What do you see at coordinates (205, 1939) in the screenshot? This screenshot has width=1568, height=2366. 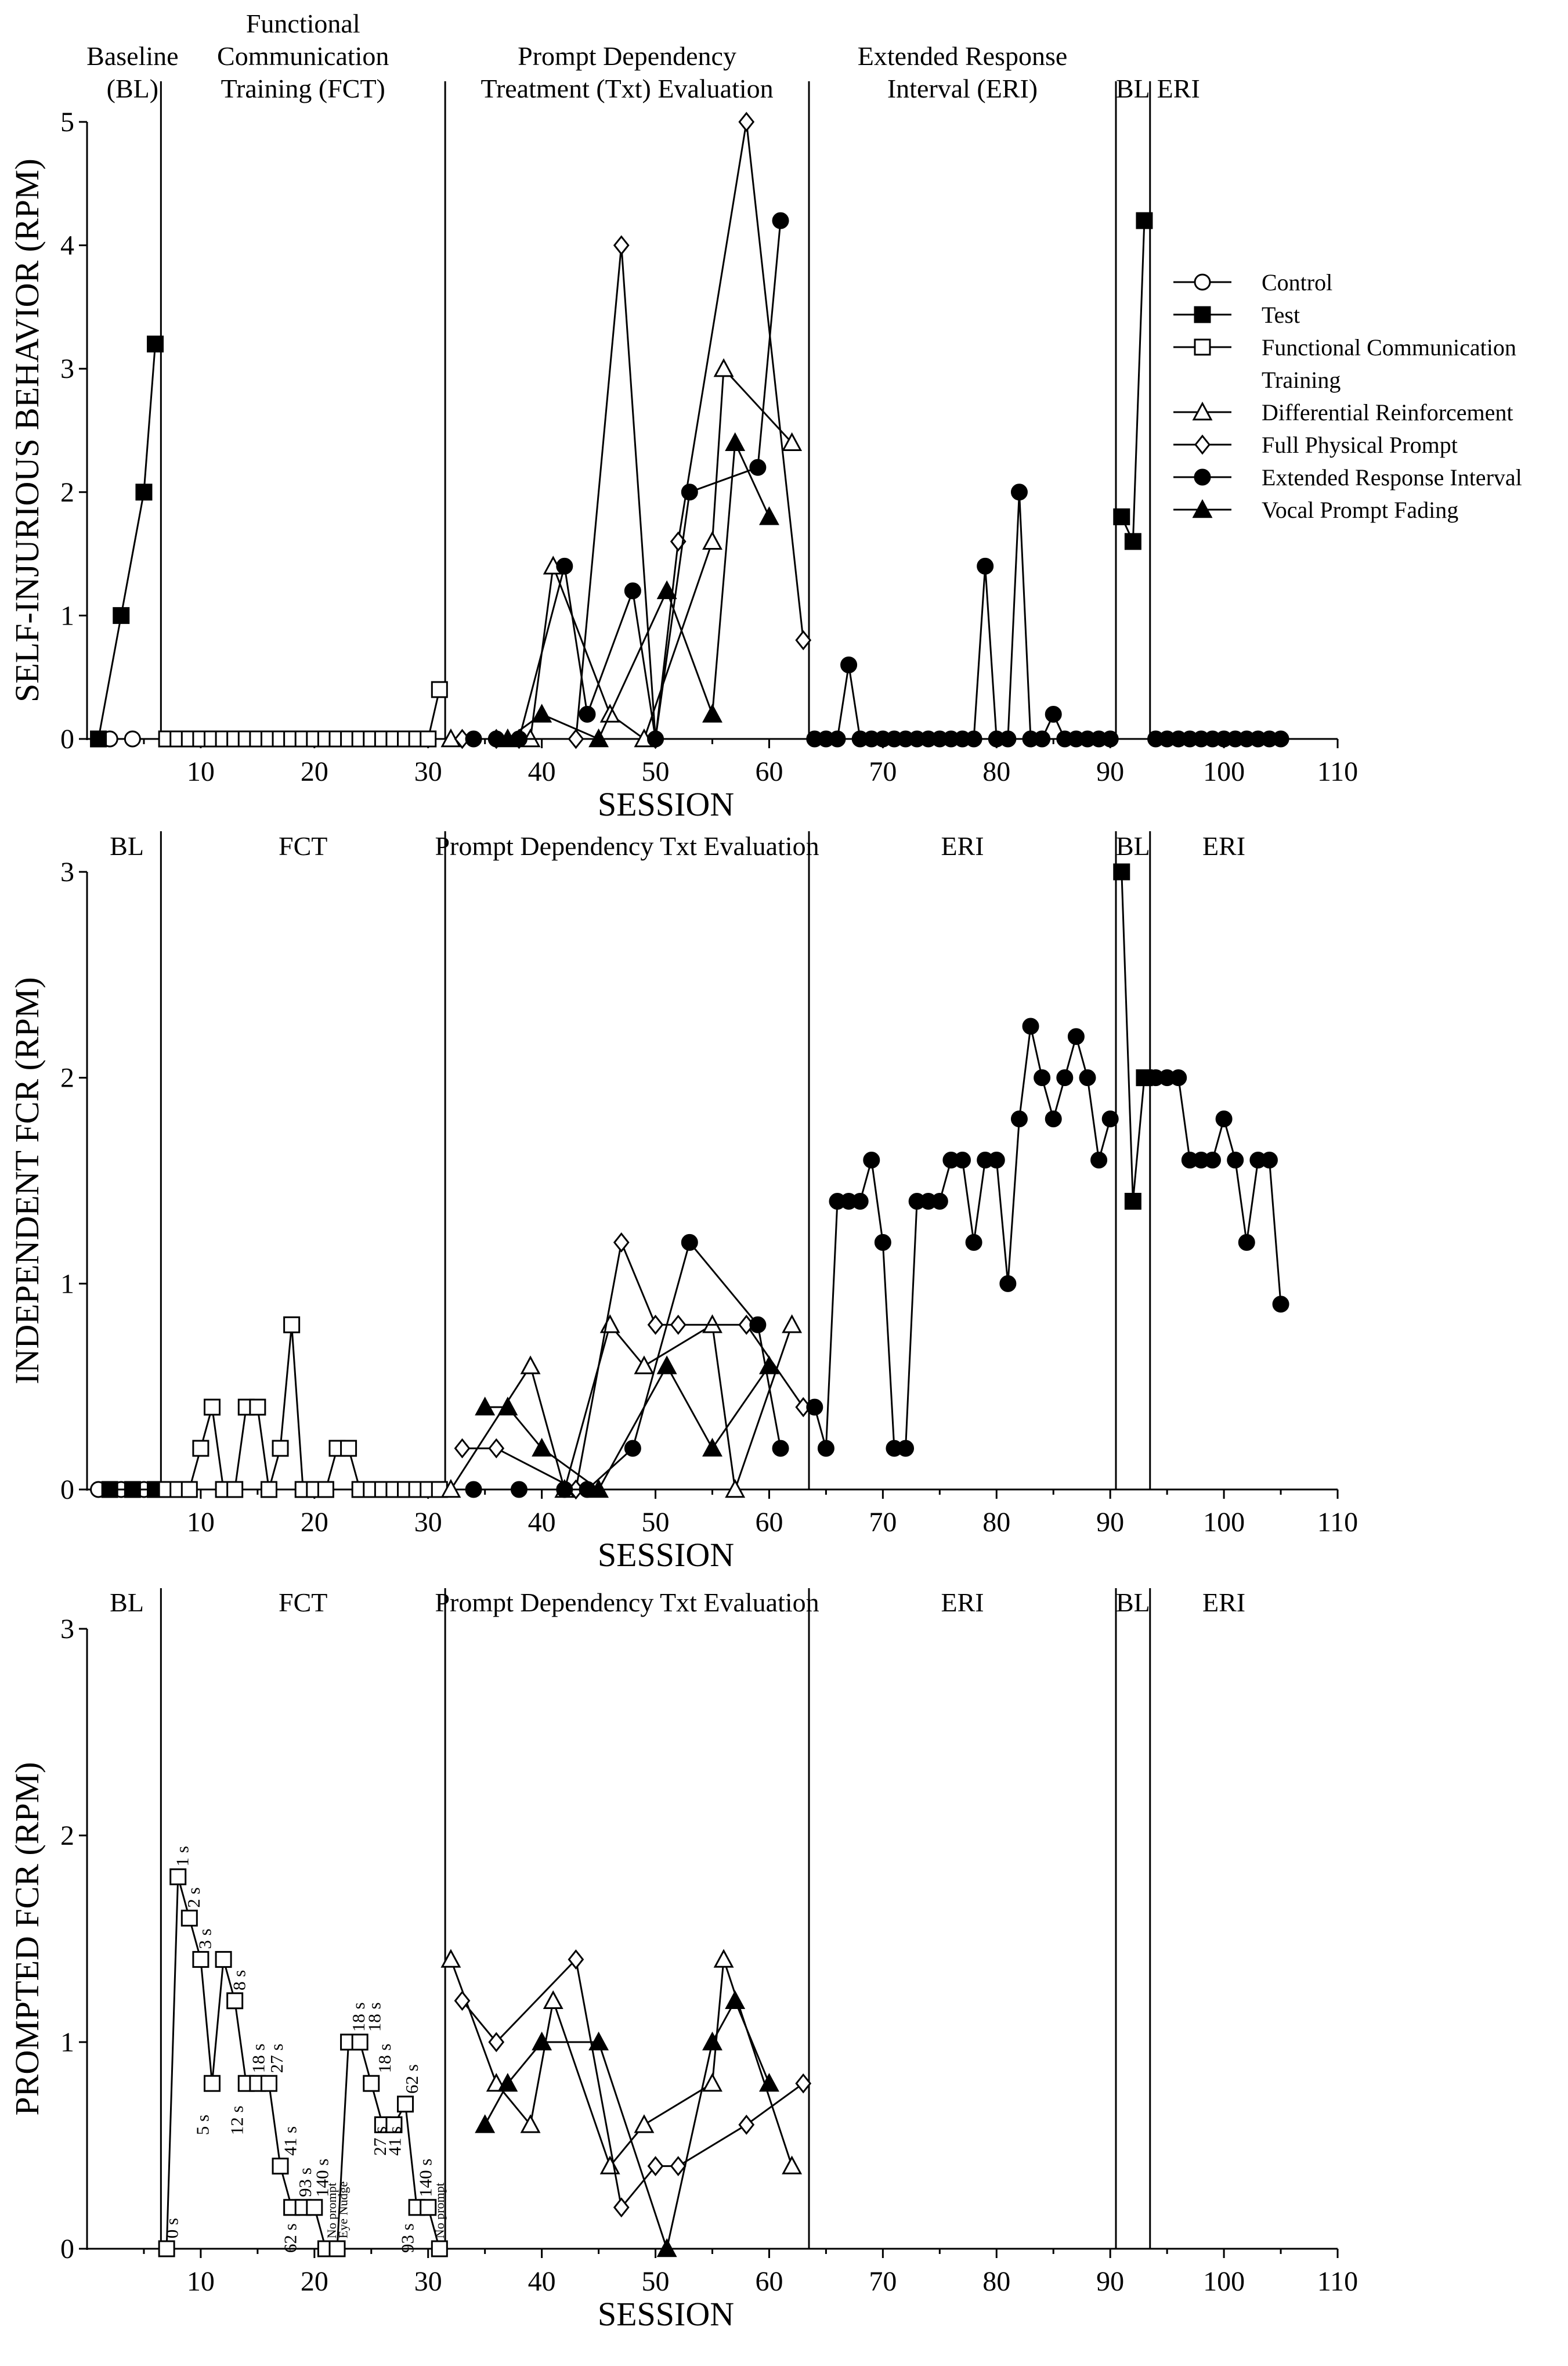 I see `annotation-label: 3 s` at bounding box center [205, 1939].